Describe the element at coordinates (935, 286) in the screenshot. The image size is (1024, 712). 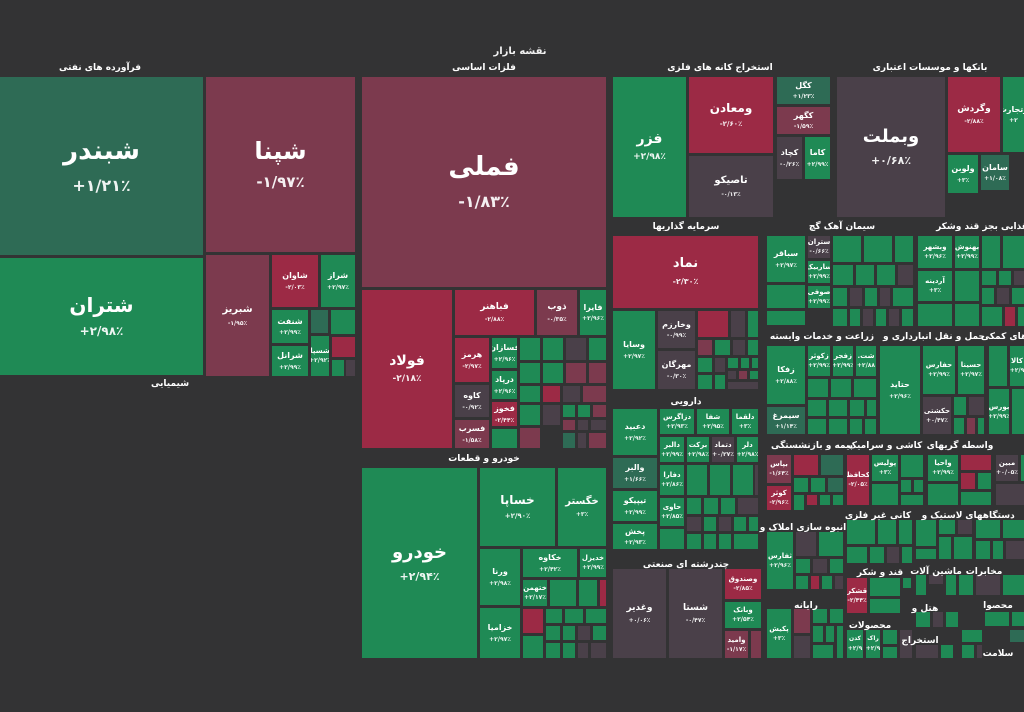
I see `stock-tile: آردینه +۳٪` at that location.